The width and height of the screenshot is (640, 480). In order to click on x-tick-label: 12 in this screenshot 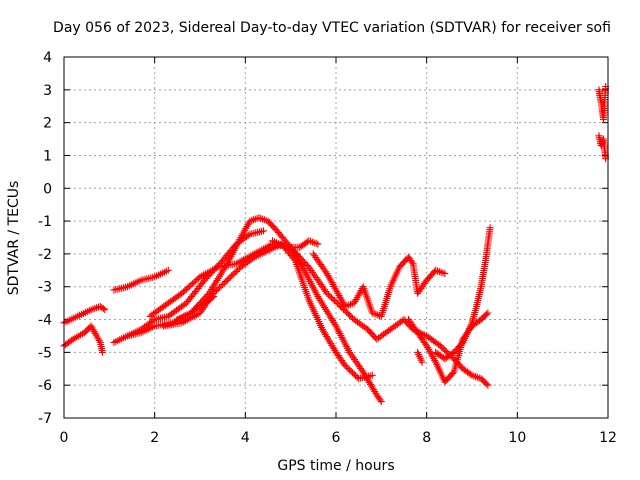, I will do `click(608, 438)`.